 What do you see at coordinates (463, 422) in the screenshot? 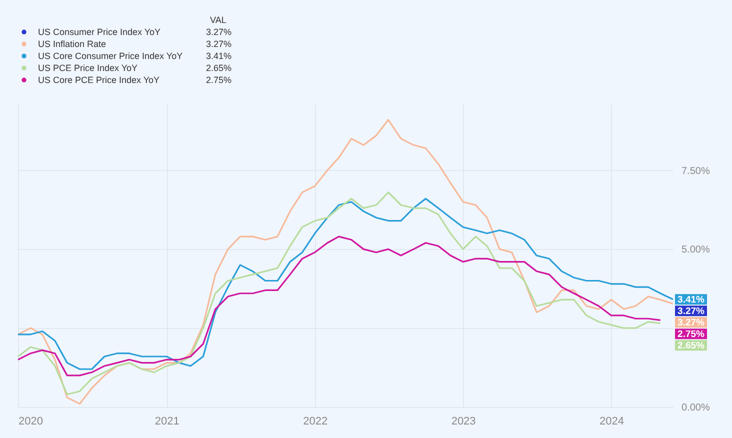
I see `x-tick-label: 2023` at bounding box center [463, 422].